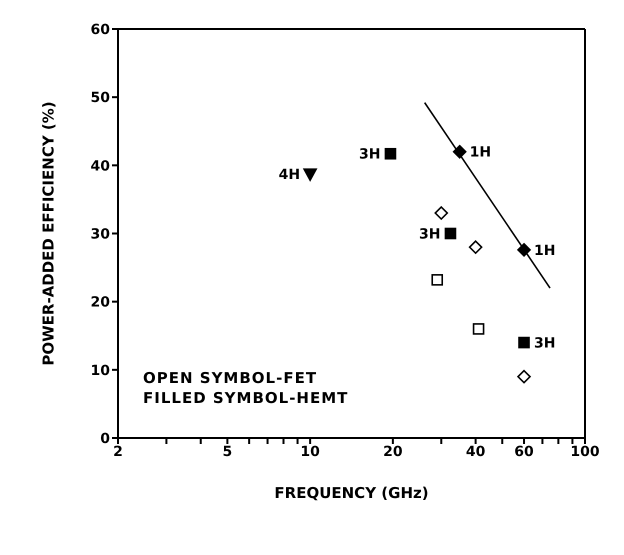 This screenshot has height=555, width=624. I want to click on y-axis-title: POWER-ADDED EFFICIENCY (%), so click(48, 233).